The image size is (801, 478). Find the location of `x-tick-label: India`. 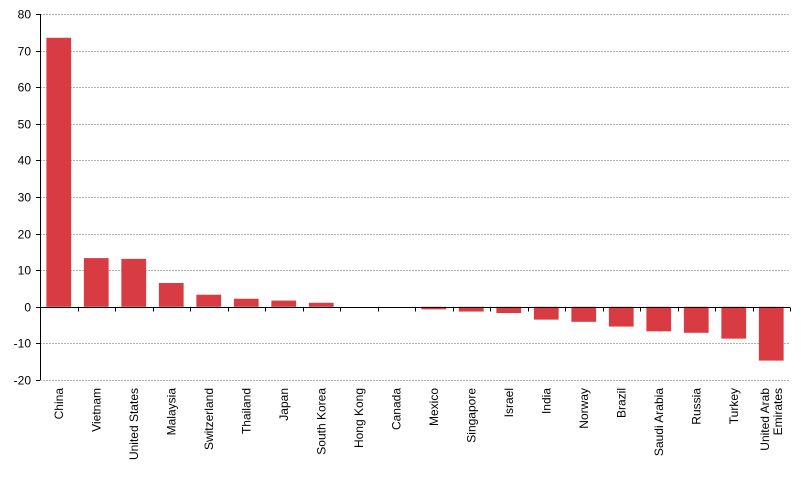

x-tick-label: India is located at coordinates (546, 401).